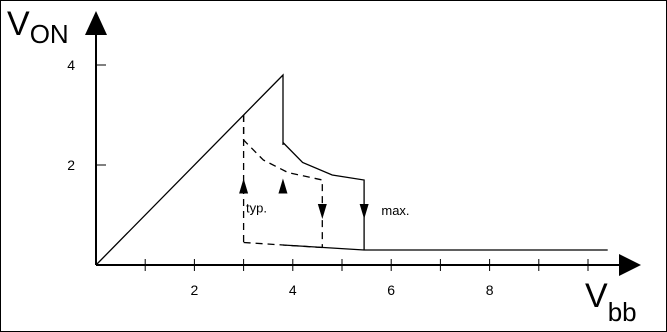 This screenshot has height=332, width=667. Describe the element at coordinates (293, 290) in the screenshot. I see `x-tick-label-4: 4` at that location.